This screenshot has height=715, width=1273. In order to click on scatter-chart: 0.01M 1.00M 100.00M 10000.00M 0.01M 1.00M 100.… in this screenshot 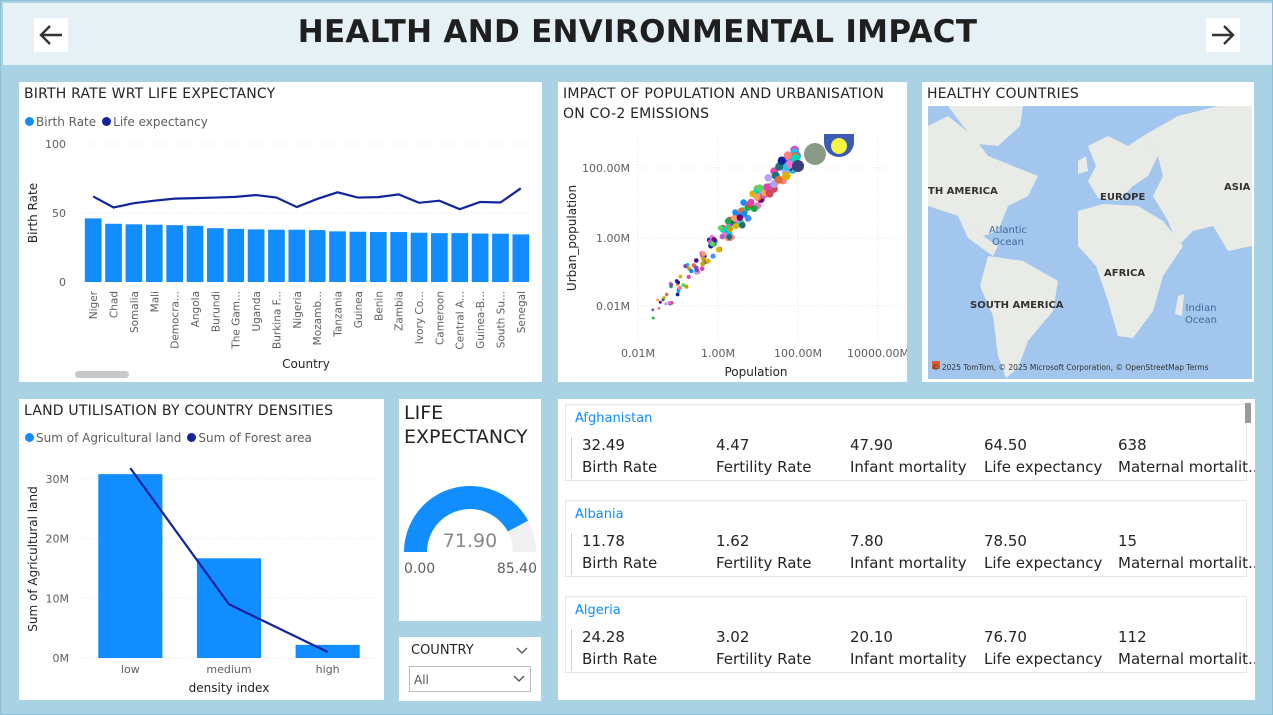, I will do `click(732, 232)`.